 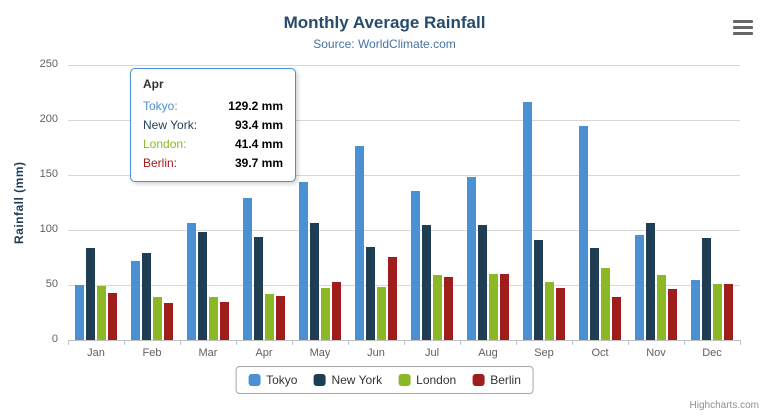 What do you see at coordinates (320, 353) in the screenshot?
I see `x-axis-label: May` at bounding box center [320, 353].